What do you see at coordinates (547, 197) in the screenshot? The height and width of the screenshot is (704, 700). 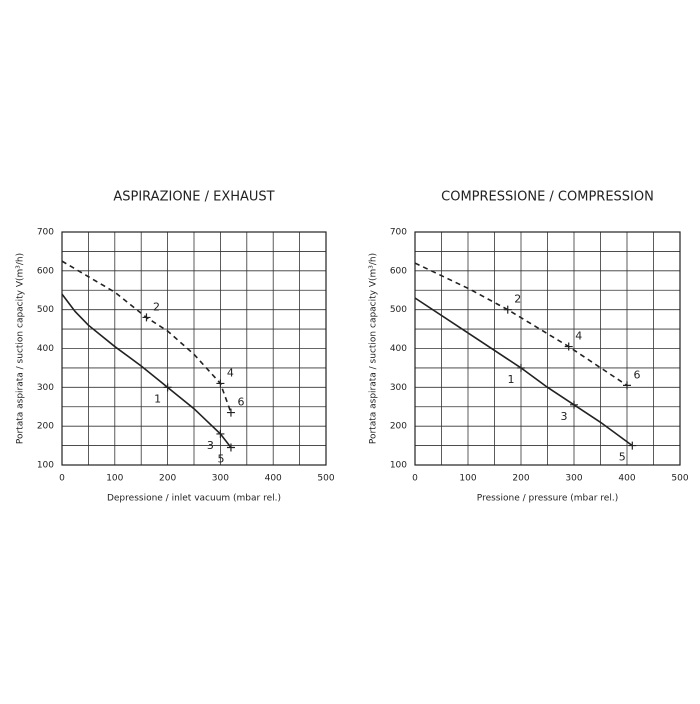 I see `chart-title: COMPRESSIONE / COMPRESSION` at bounding box center [547, 197].